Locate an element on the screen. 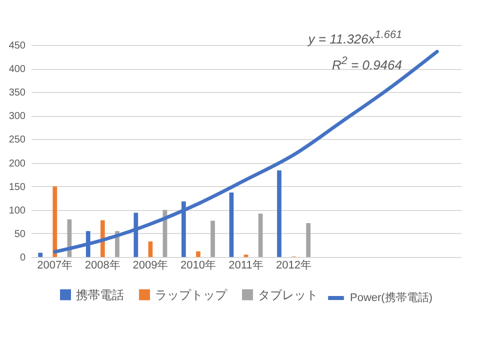 This screenshot has height=342, width=480. annotation: y = 11.326x$^{1.661}$ is located at coordinates (355, 38).